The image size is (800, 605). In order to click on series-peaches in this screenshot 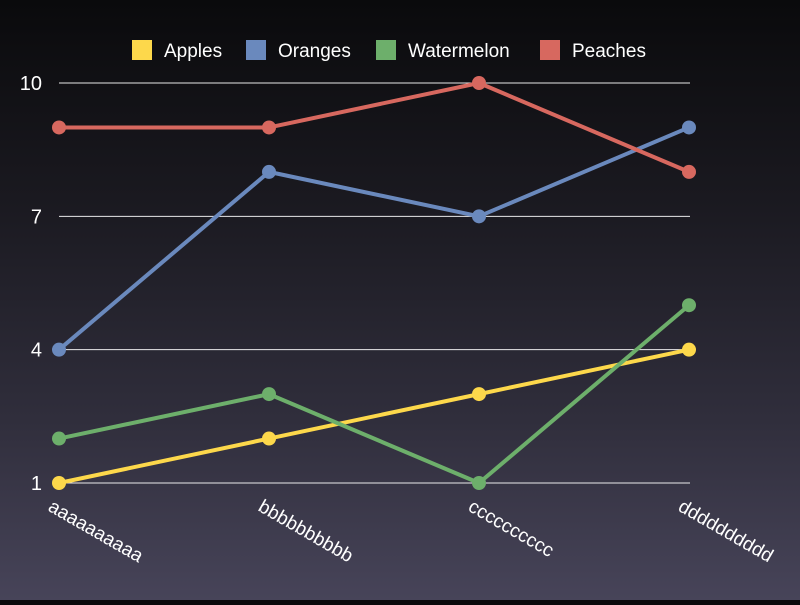, I will do `click(374, 127)`.